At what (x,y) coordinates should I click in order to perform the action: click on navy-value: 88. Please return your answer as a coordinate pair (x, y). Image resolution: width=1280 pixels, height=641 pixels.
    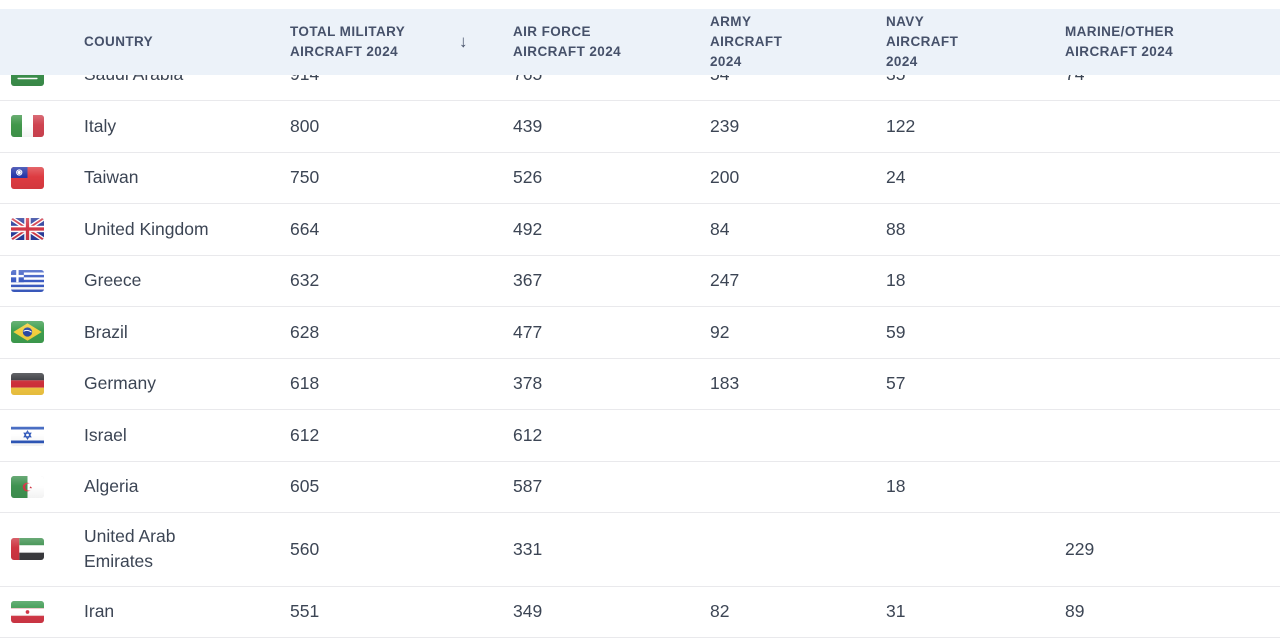
    Looking at the image, I should click on (896, 228).